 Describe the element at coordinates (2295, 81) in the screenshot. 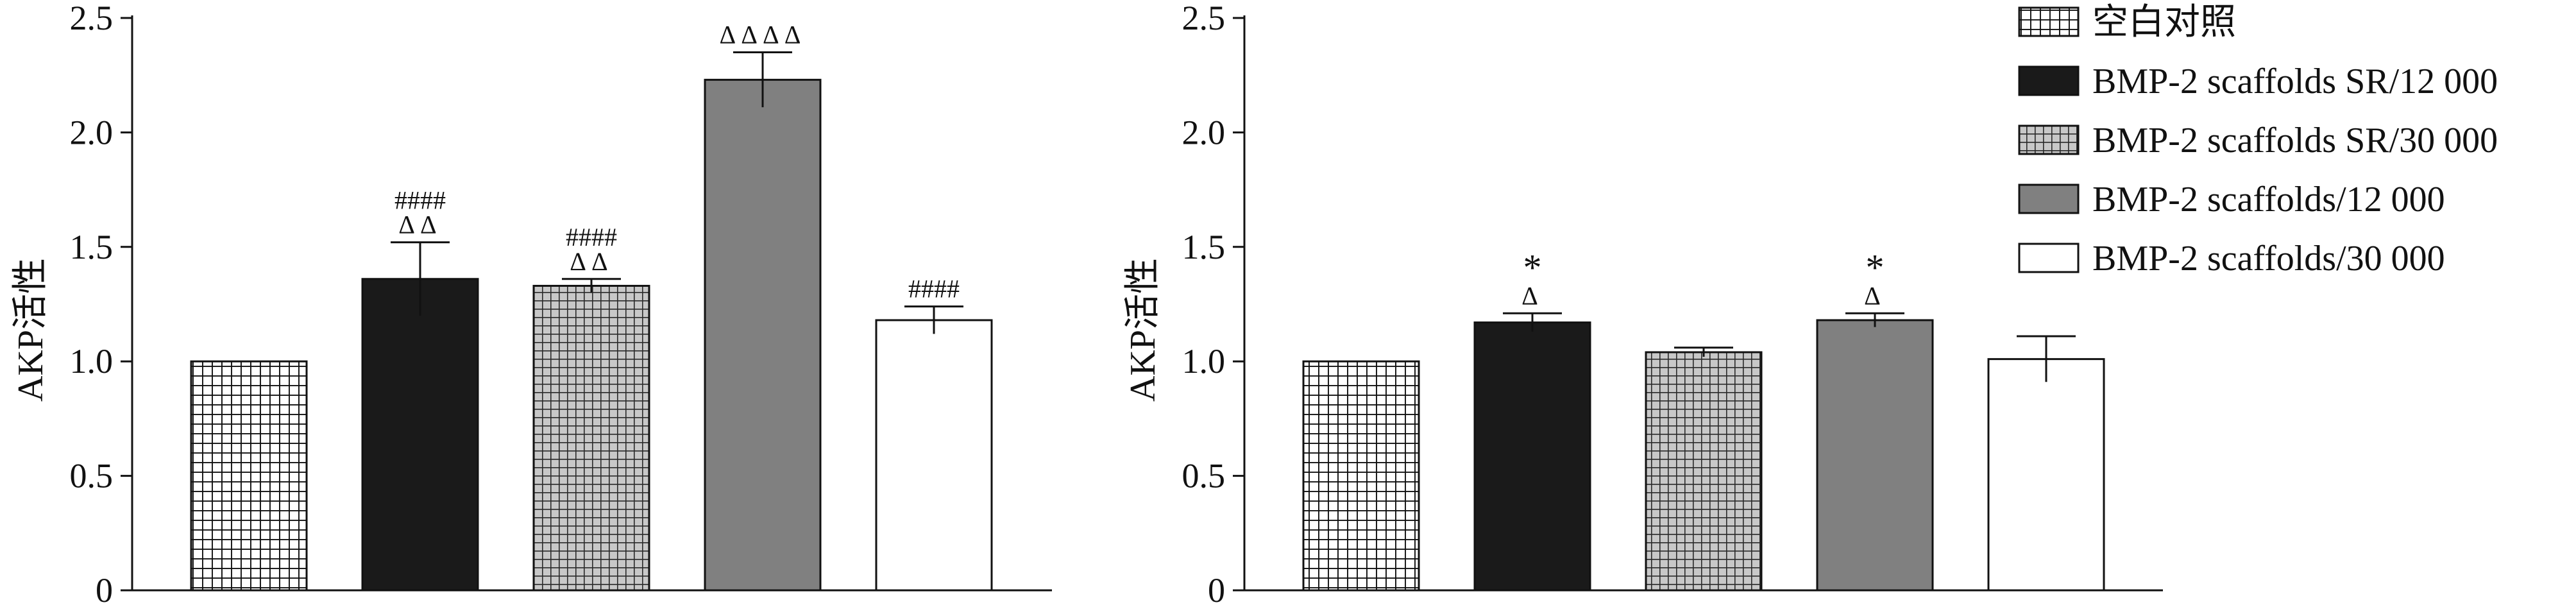

I see `legend-label: BMP-2 scaffolds SR/12 000` at that location.